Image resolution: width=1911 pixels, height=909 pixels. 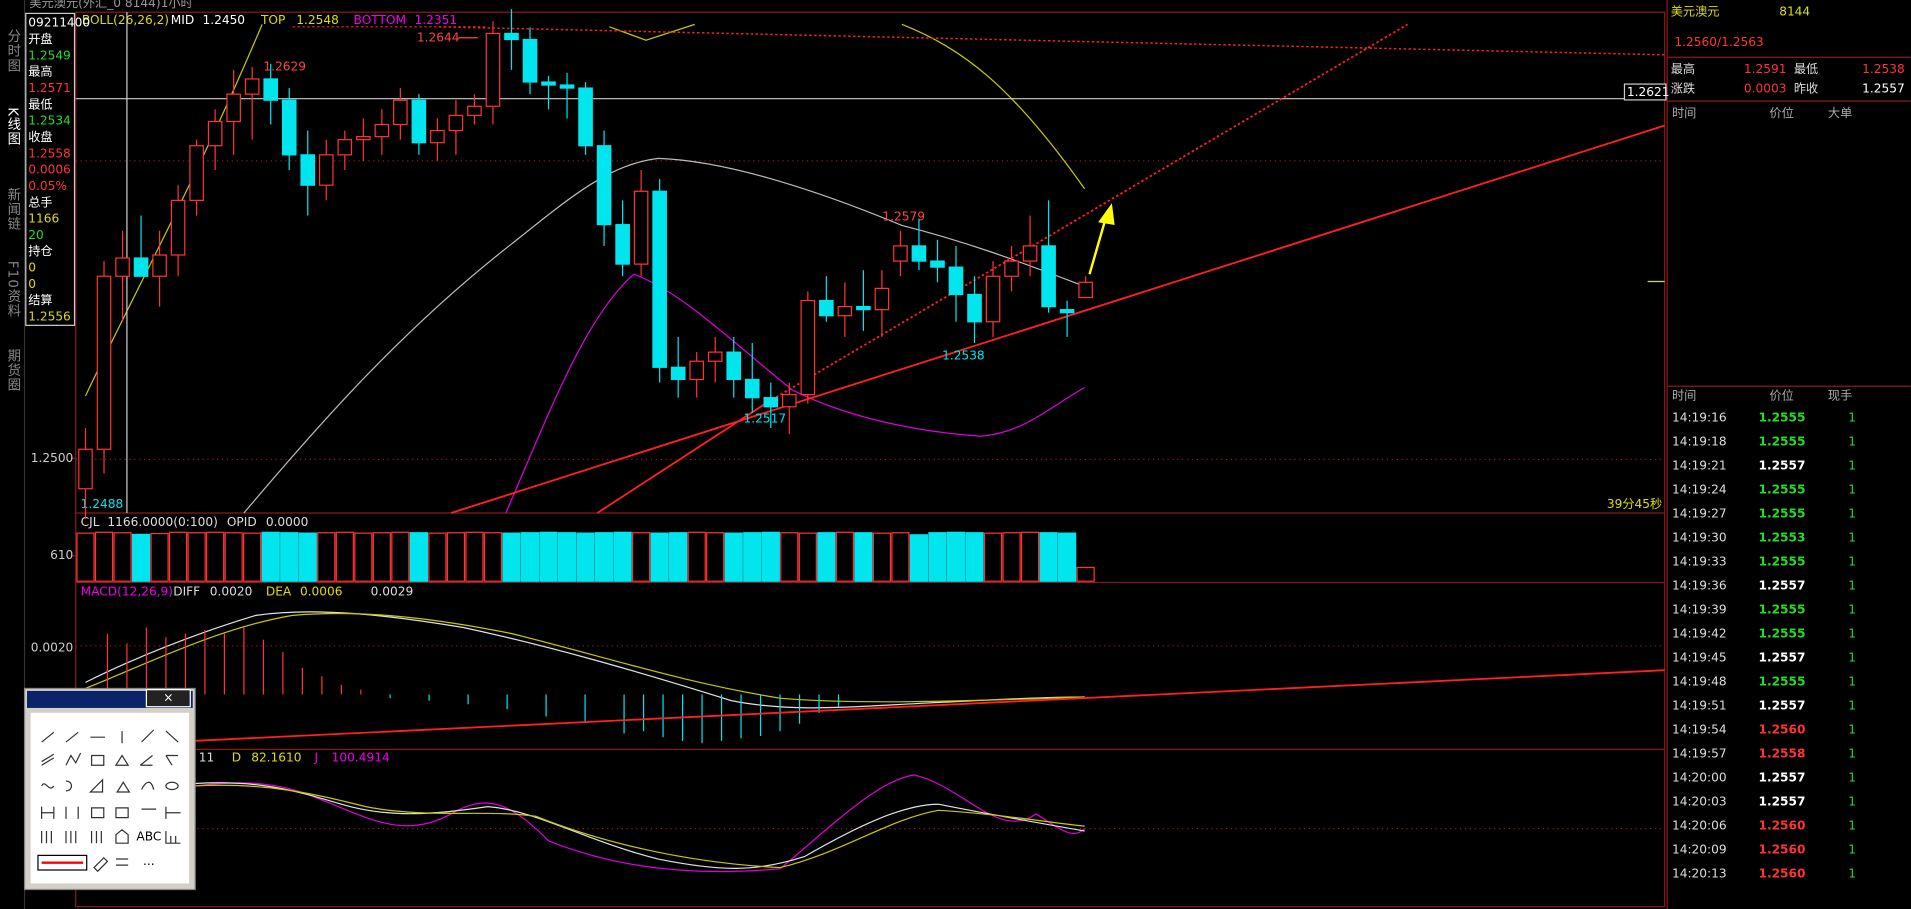 What do you see at coordinates (36, 235) in the screenshot?
I see `info-item: 20` at bounding box center [36, 235].